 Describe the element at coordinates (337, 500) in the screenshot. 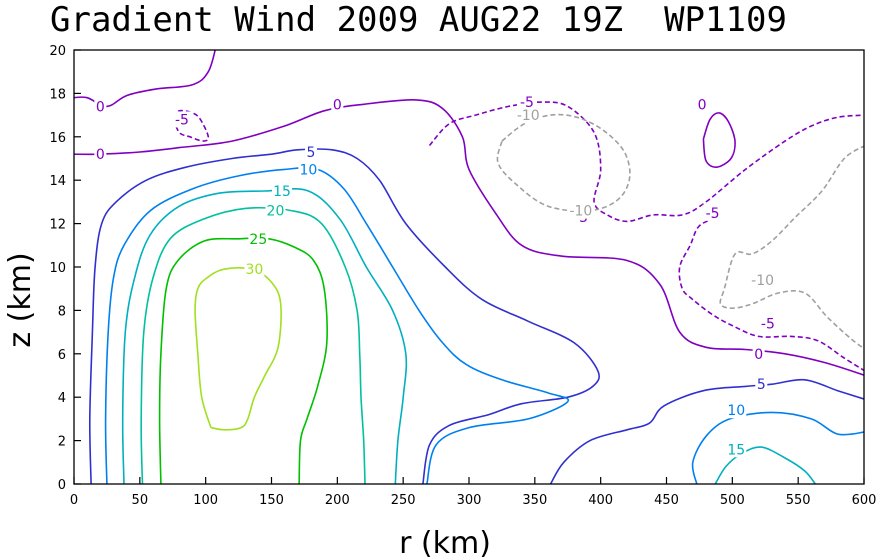

I see `x-tick-label: 200` at that location.